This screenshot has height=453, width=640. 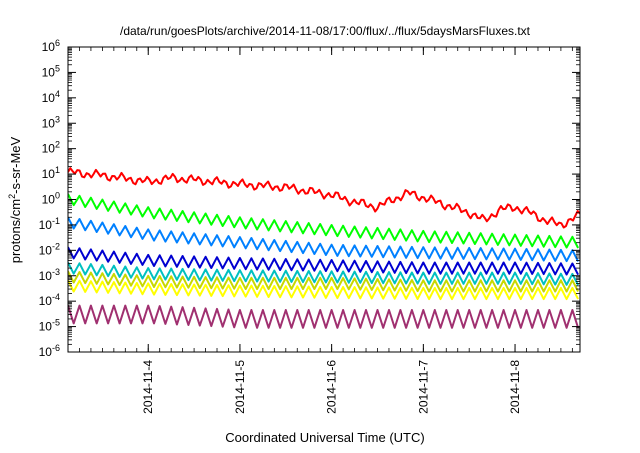 What do you see at coordinates (12, 196) in the screenshot?
I see `y-axis-label-sup: 2` at bounding box center [12, 196].